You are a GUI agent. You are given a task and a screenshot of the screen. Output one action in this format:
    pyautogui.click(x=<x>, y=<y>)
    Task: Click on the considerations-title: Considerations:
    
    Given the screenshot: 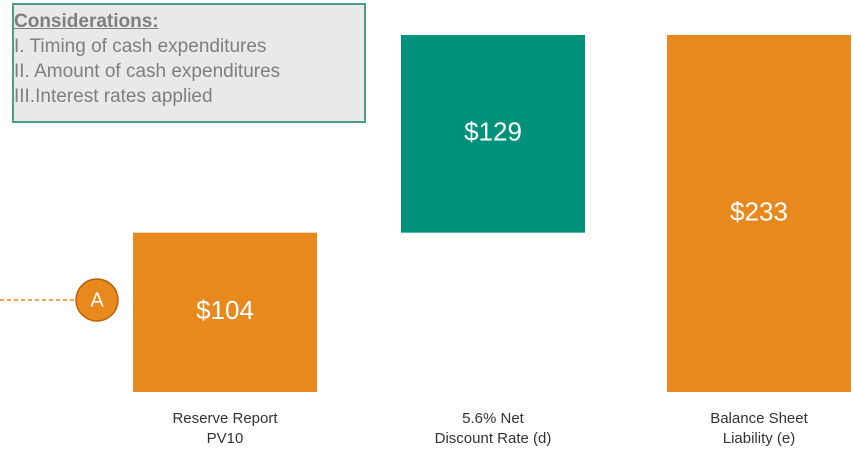 What is the action you would take?
    pyautogui.click(x=86, y=21)
    